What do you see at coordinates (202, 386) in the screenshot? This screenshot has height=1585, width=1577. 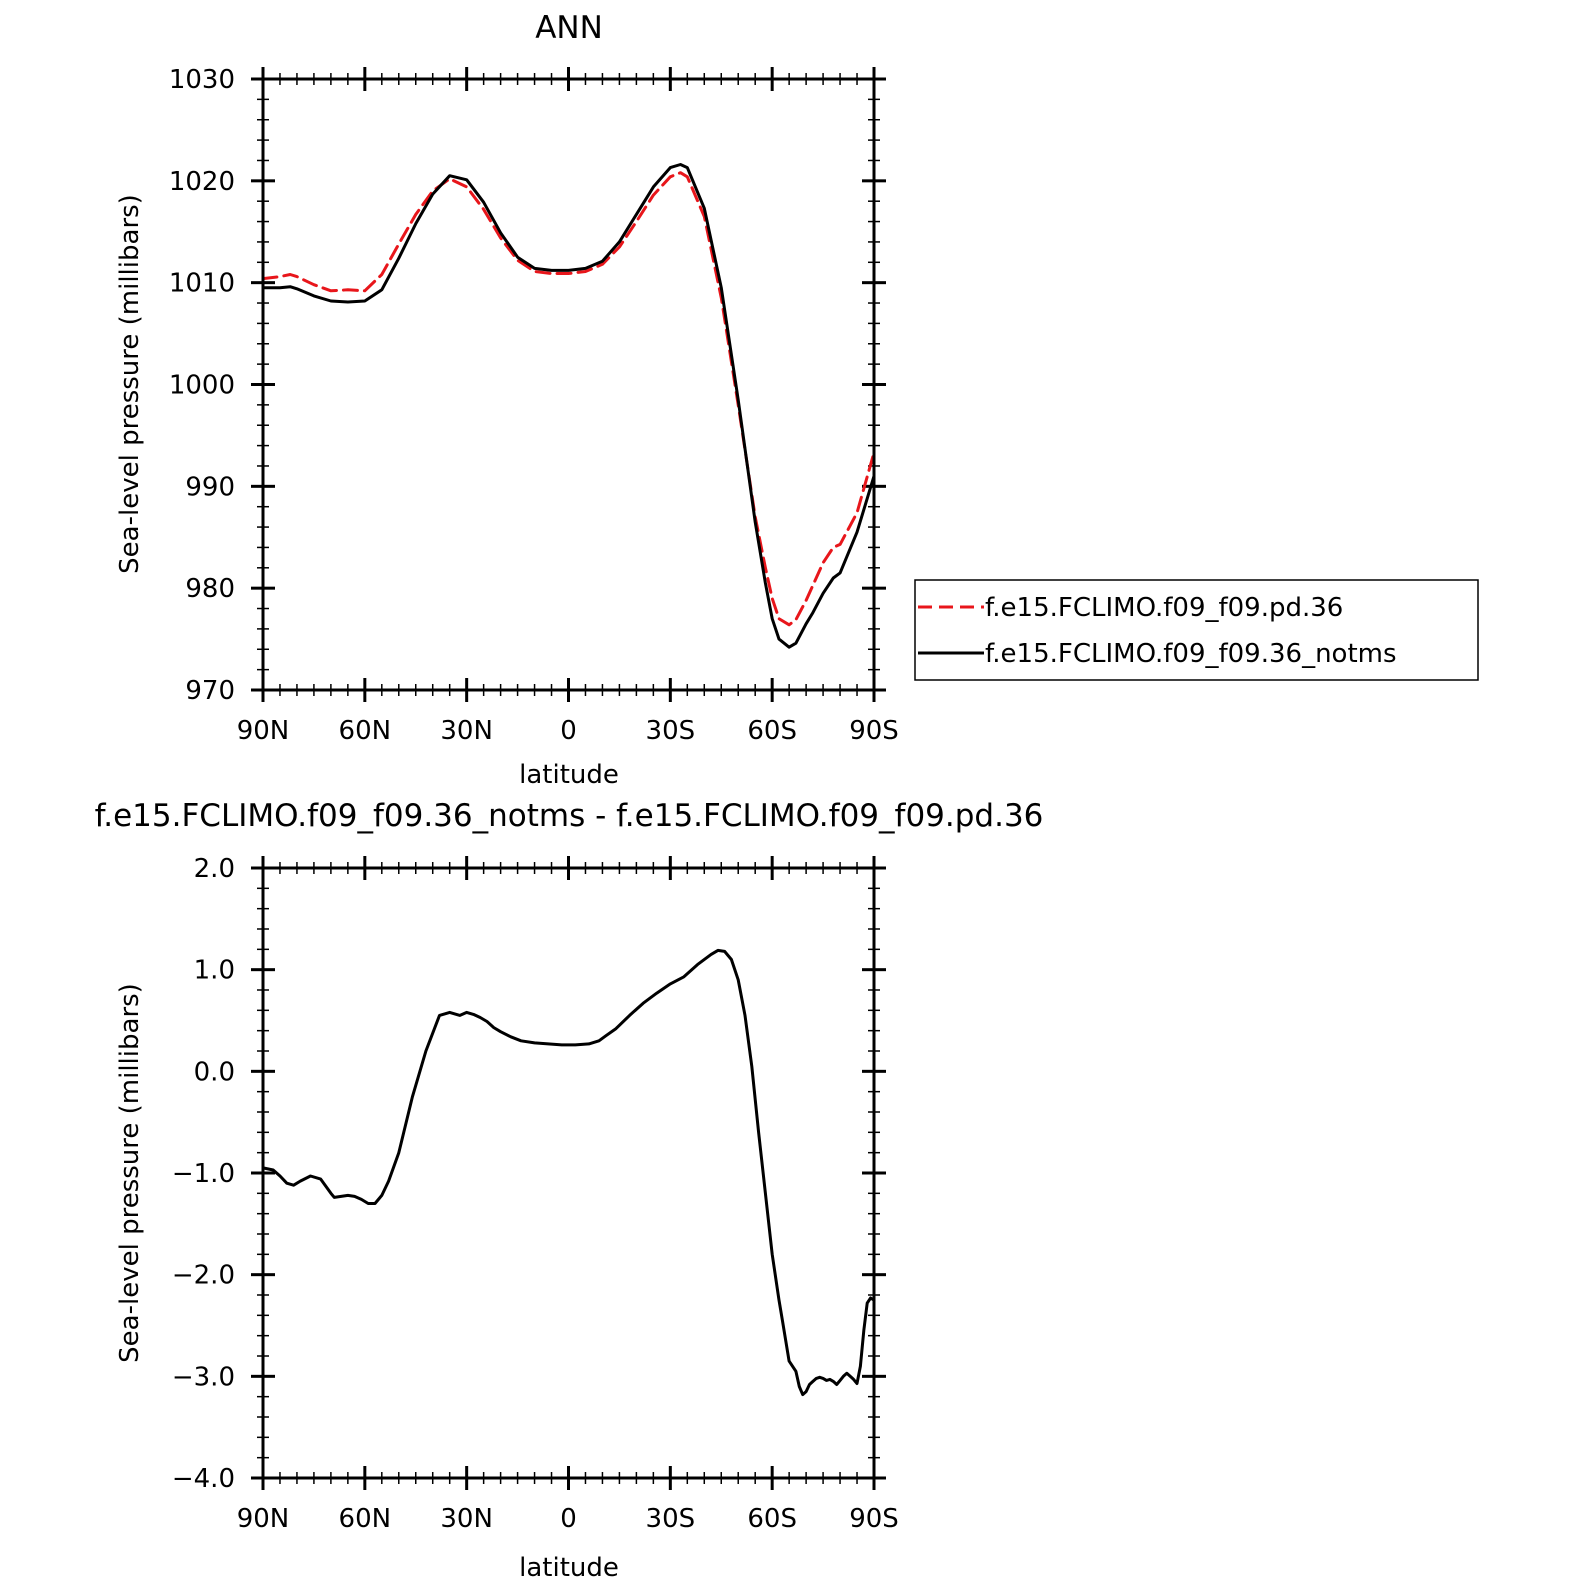 I see `upper-chart-y-tick-label: 1000` at bounding box center [202, 386].